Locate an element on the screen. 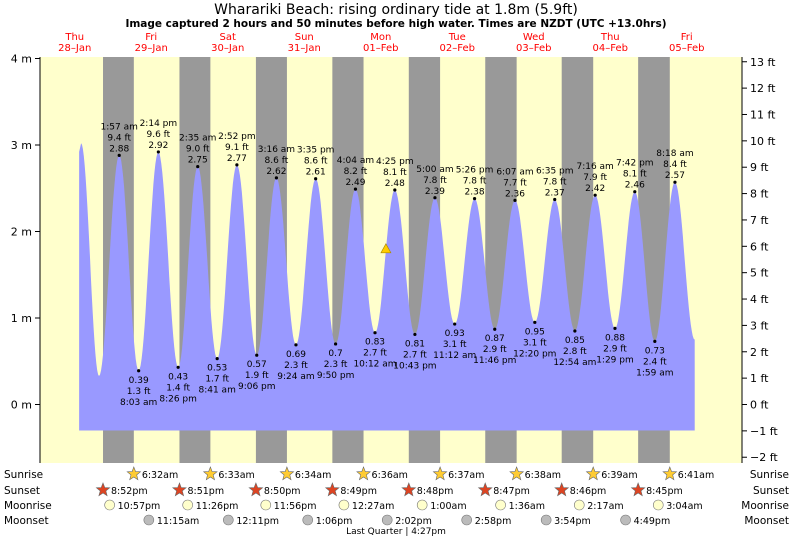 Image resolution: width=793 pixels, height=538 pixels. low-tide-metres: 0.7 is located at coordinates (335, 354).